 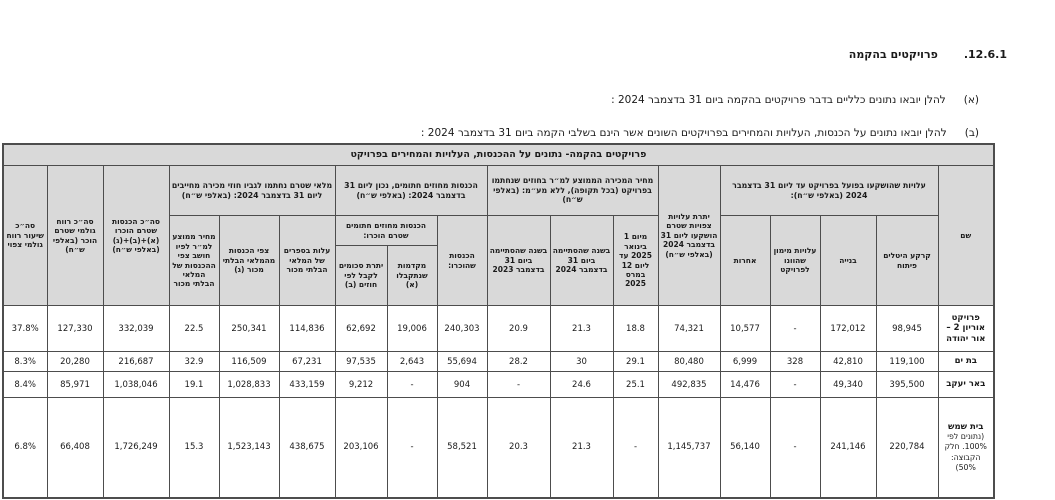 What do you see at coordinates (689, 328) in the screenshot?
I see `cell-remaining-costs: 74,321` at bounding box center [689, 328].